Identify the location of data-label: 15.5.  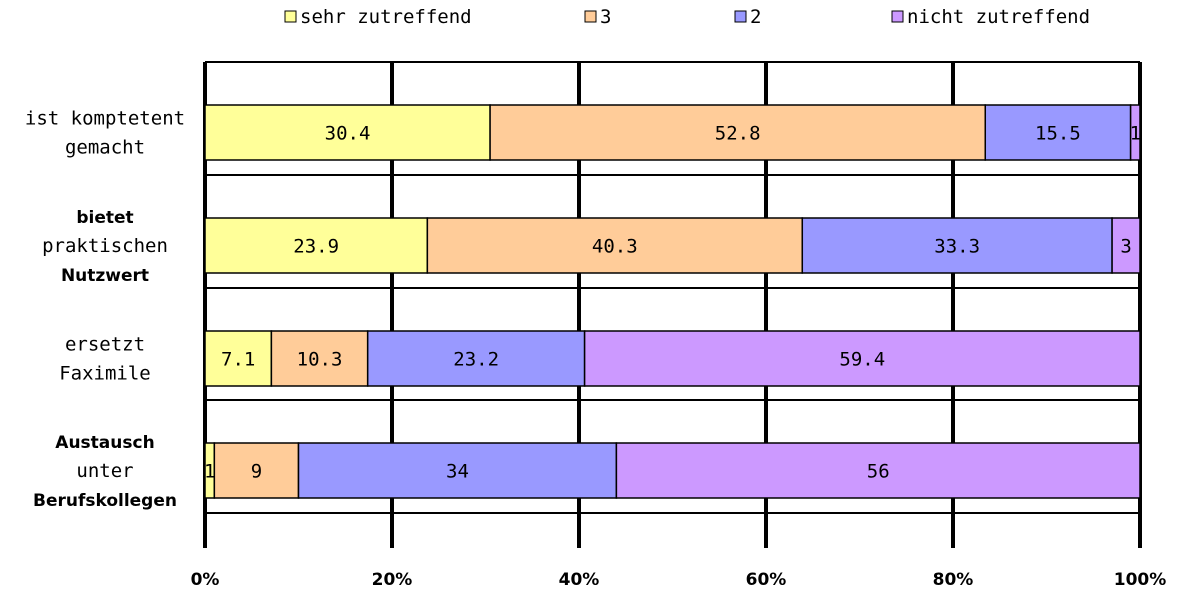
(1058, 134).